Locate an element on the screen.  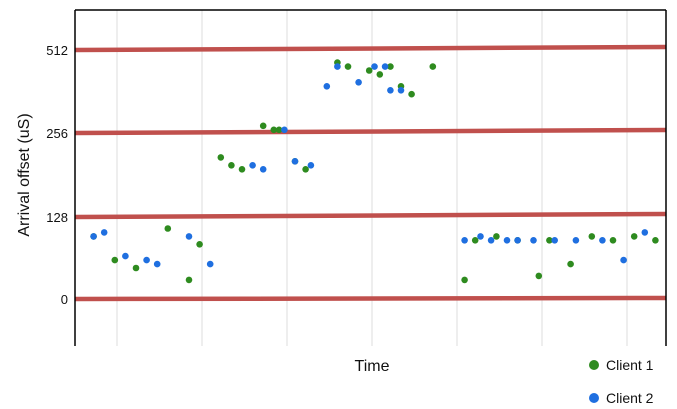
legend: Client 1 Client 2 is located at coordinates (621, 381).